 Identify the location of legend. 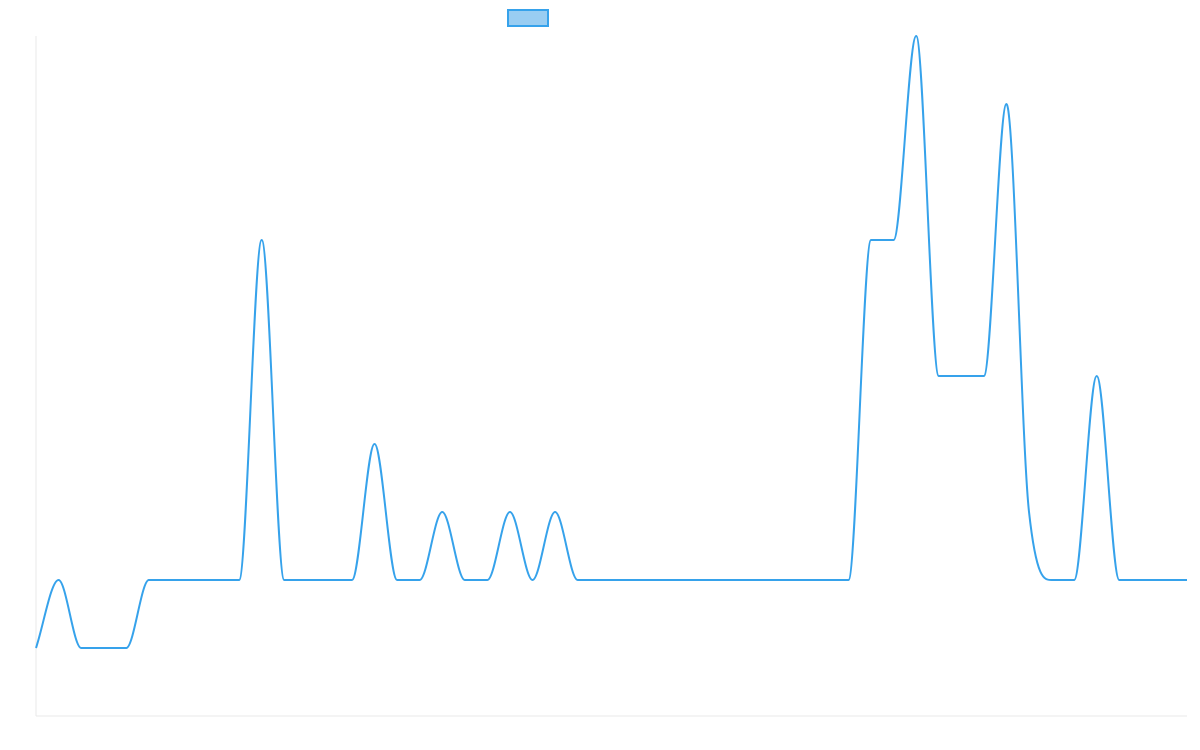
(528, 18).